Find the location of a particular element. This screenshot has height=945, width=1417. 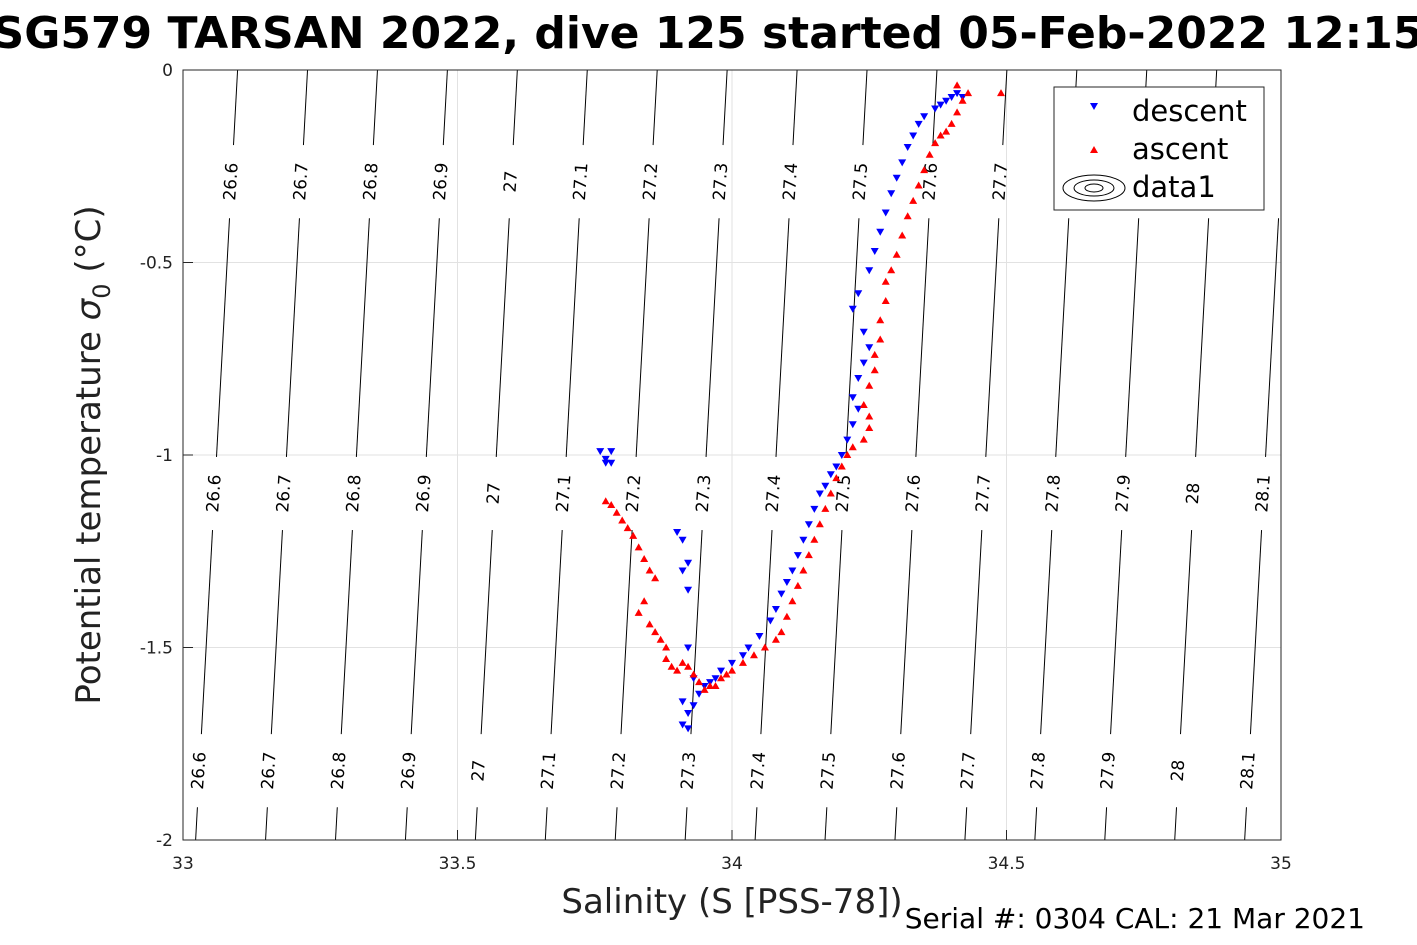

serial-cal-footer: Serial #: 0304 CAL: 21 Mar 2021 is located at coordinates (1135, 918).